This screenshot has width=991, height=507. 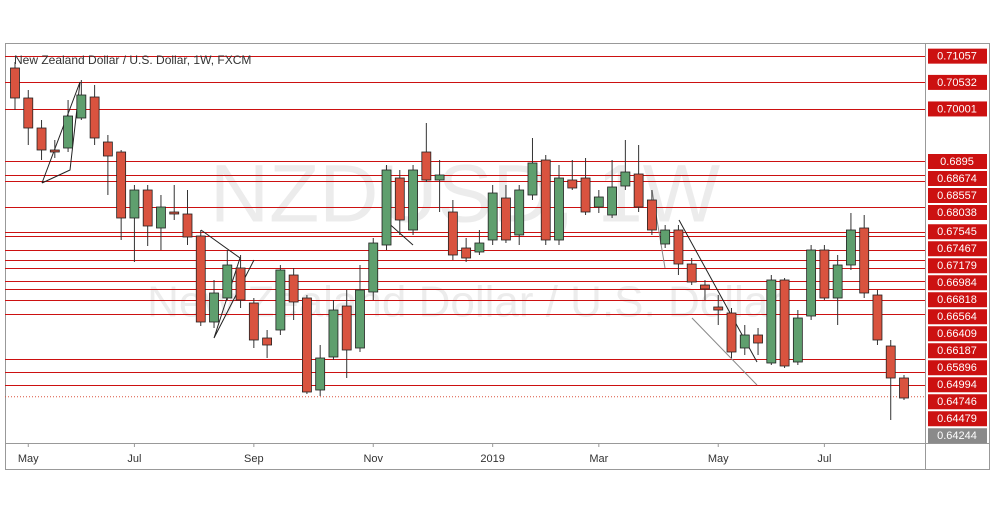 What do you see at coordinates (28, 459) in the screenshot?
I see `x-tick-label: May` at bounding box center [28, 459].